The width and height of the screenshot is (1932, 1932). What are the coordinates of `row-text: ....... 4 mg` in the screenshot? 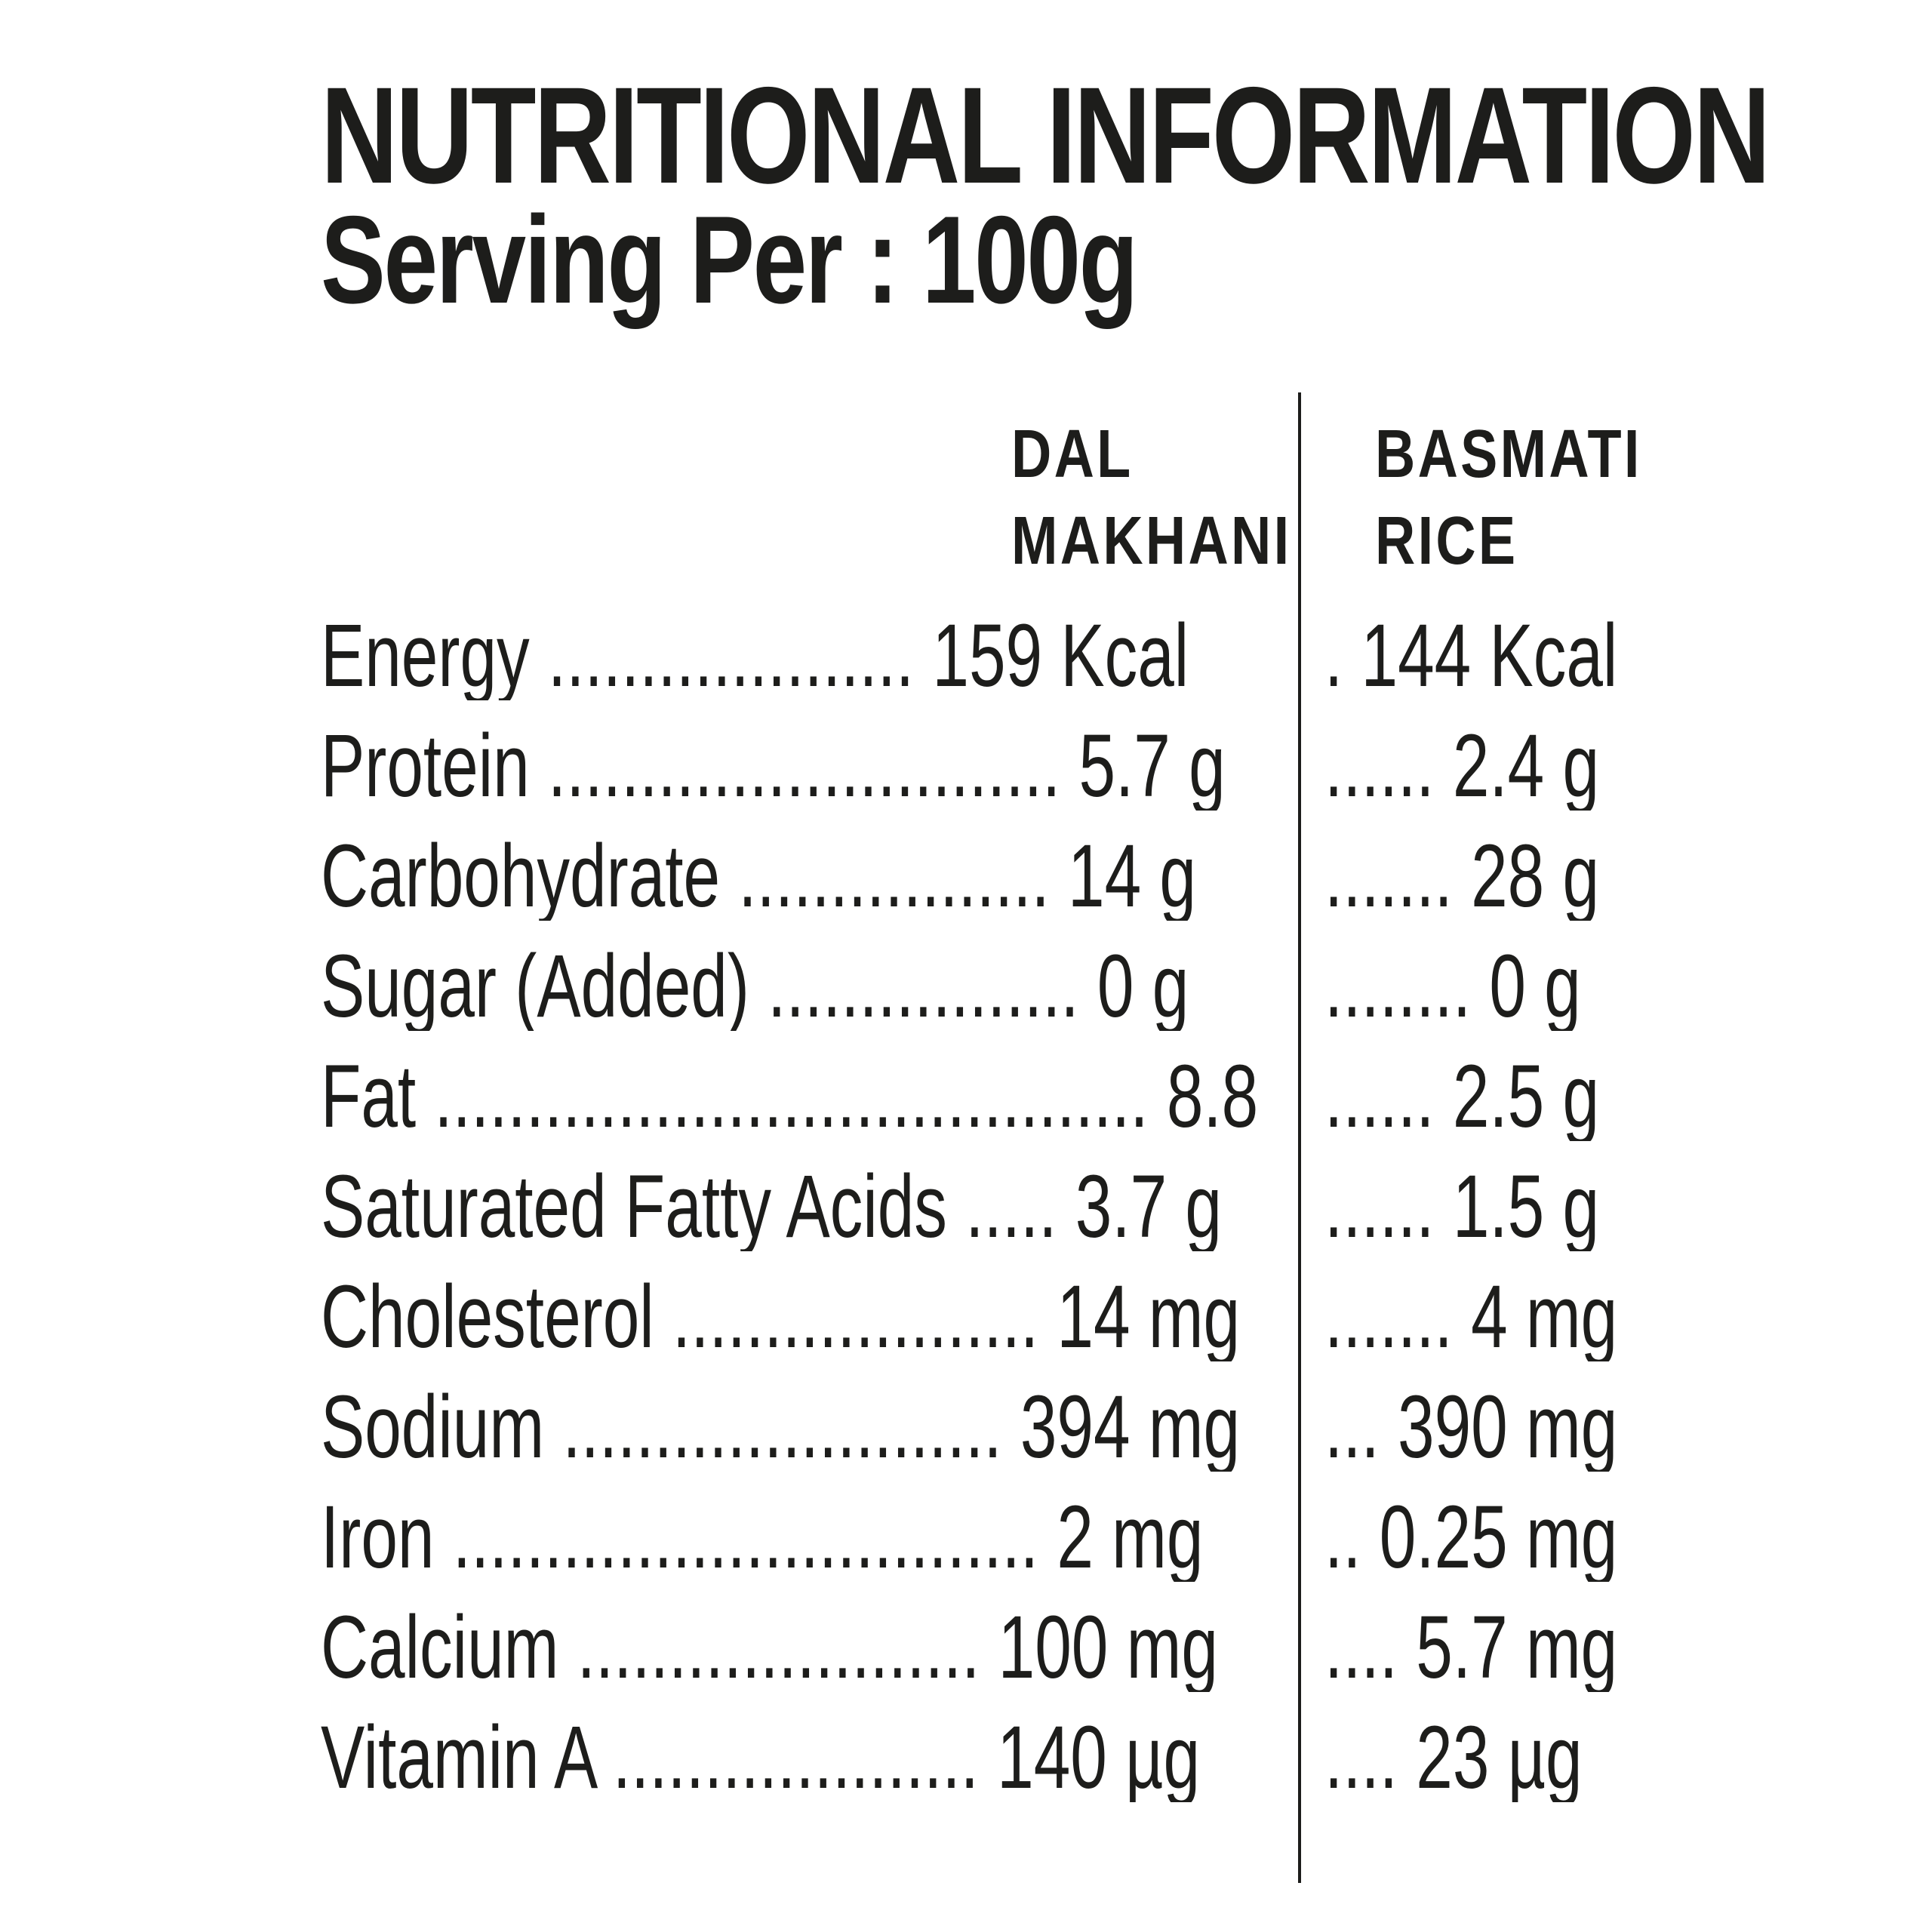 It's located at (1471, 1316).